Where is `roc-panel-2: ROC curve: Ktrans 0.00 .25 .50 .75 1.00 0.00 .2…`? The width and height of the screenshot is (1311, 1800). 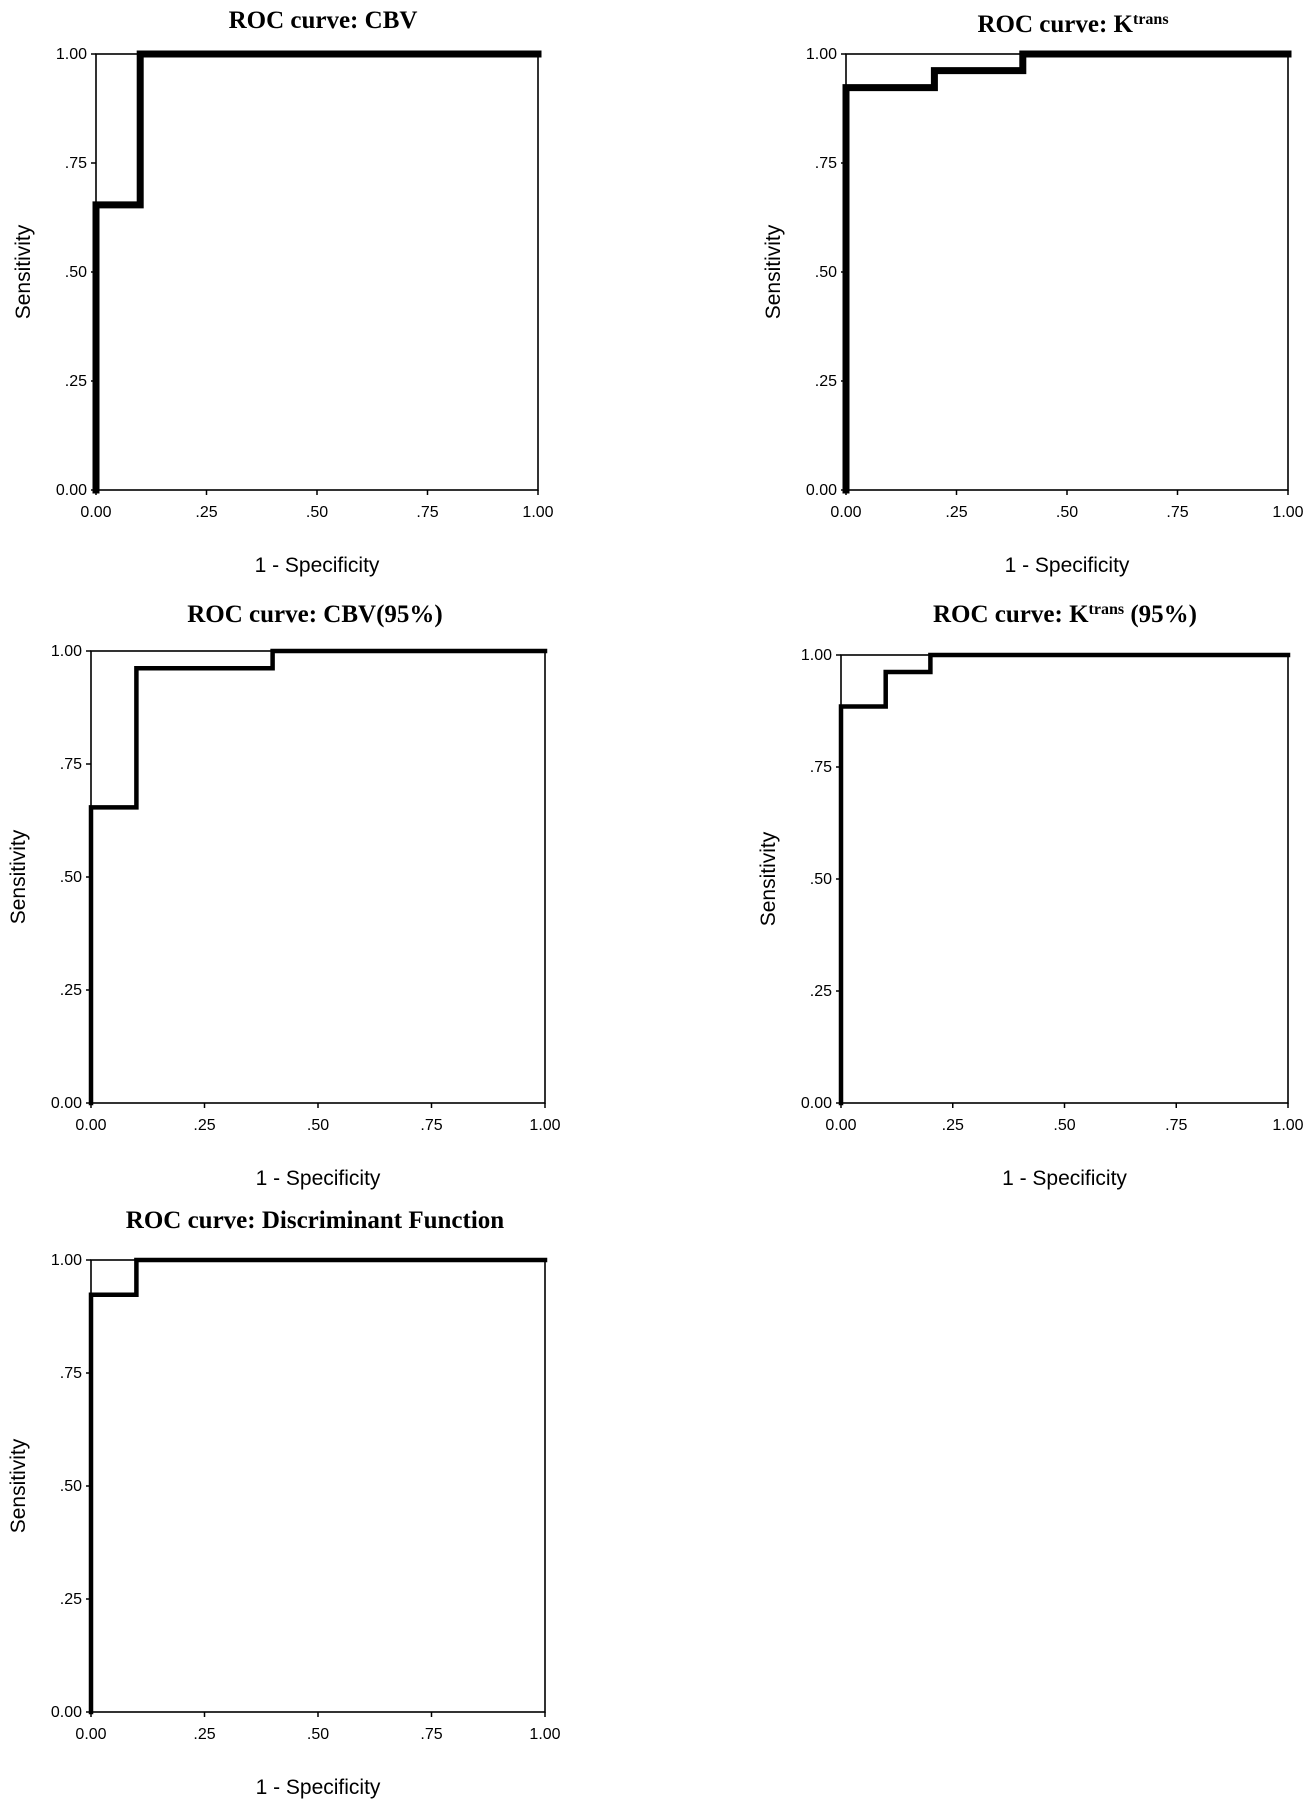
roc-panel-2: ROC curve: Ktrans 0.00 .25 .50 .75 1.00 0.00 .2… is located at coordinates (1033, 294).